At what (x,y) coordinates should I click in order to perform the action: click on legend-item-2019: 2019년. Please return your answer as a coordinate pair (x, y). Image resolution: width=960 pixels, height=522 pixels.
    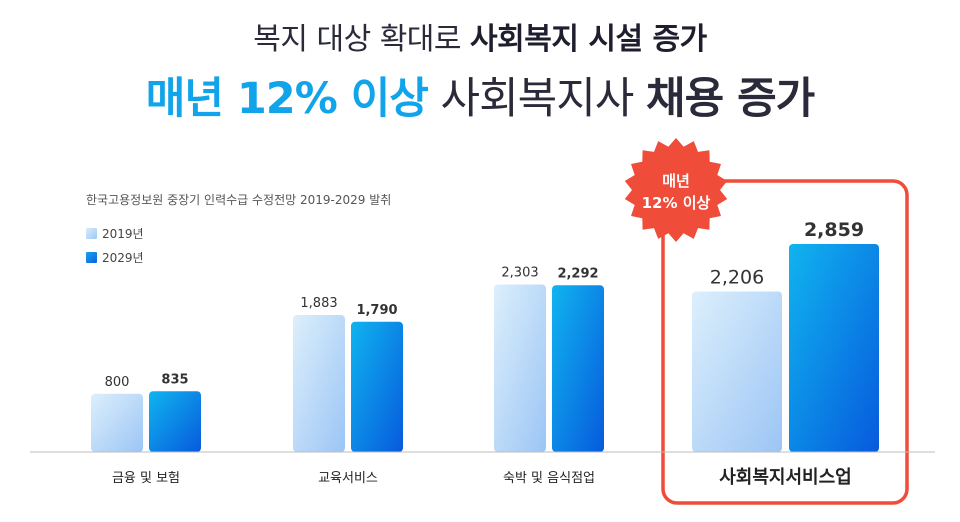
    Looking at the image, I should click on (115, 233).